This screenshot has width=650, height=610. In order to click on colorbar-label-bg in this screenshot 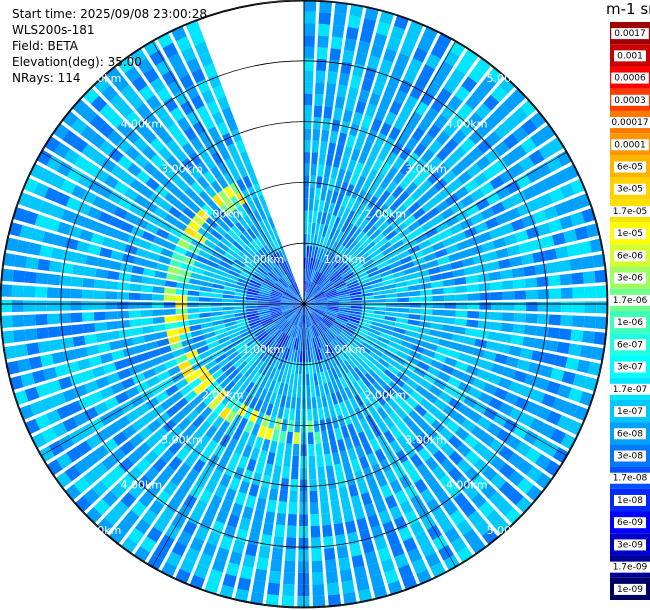, I will do `click(630, 234)`.